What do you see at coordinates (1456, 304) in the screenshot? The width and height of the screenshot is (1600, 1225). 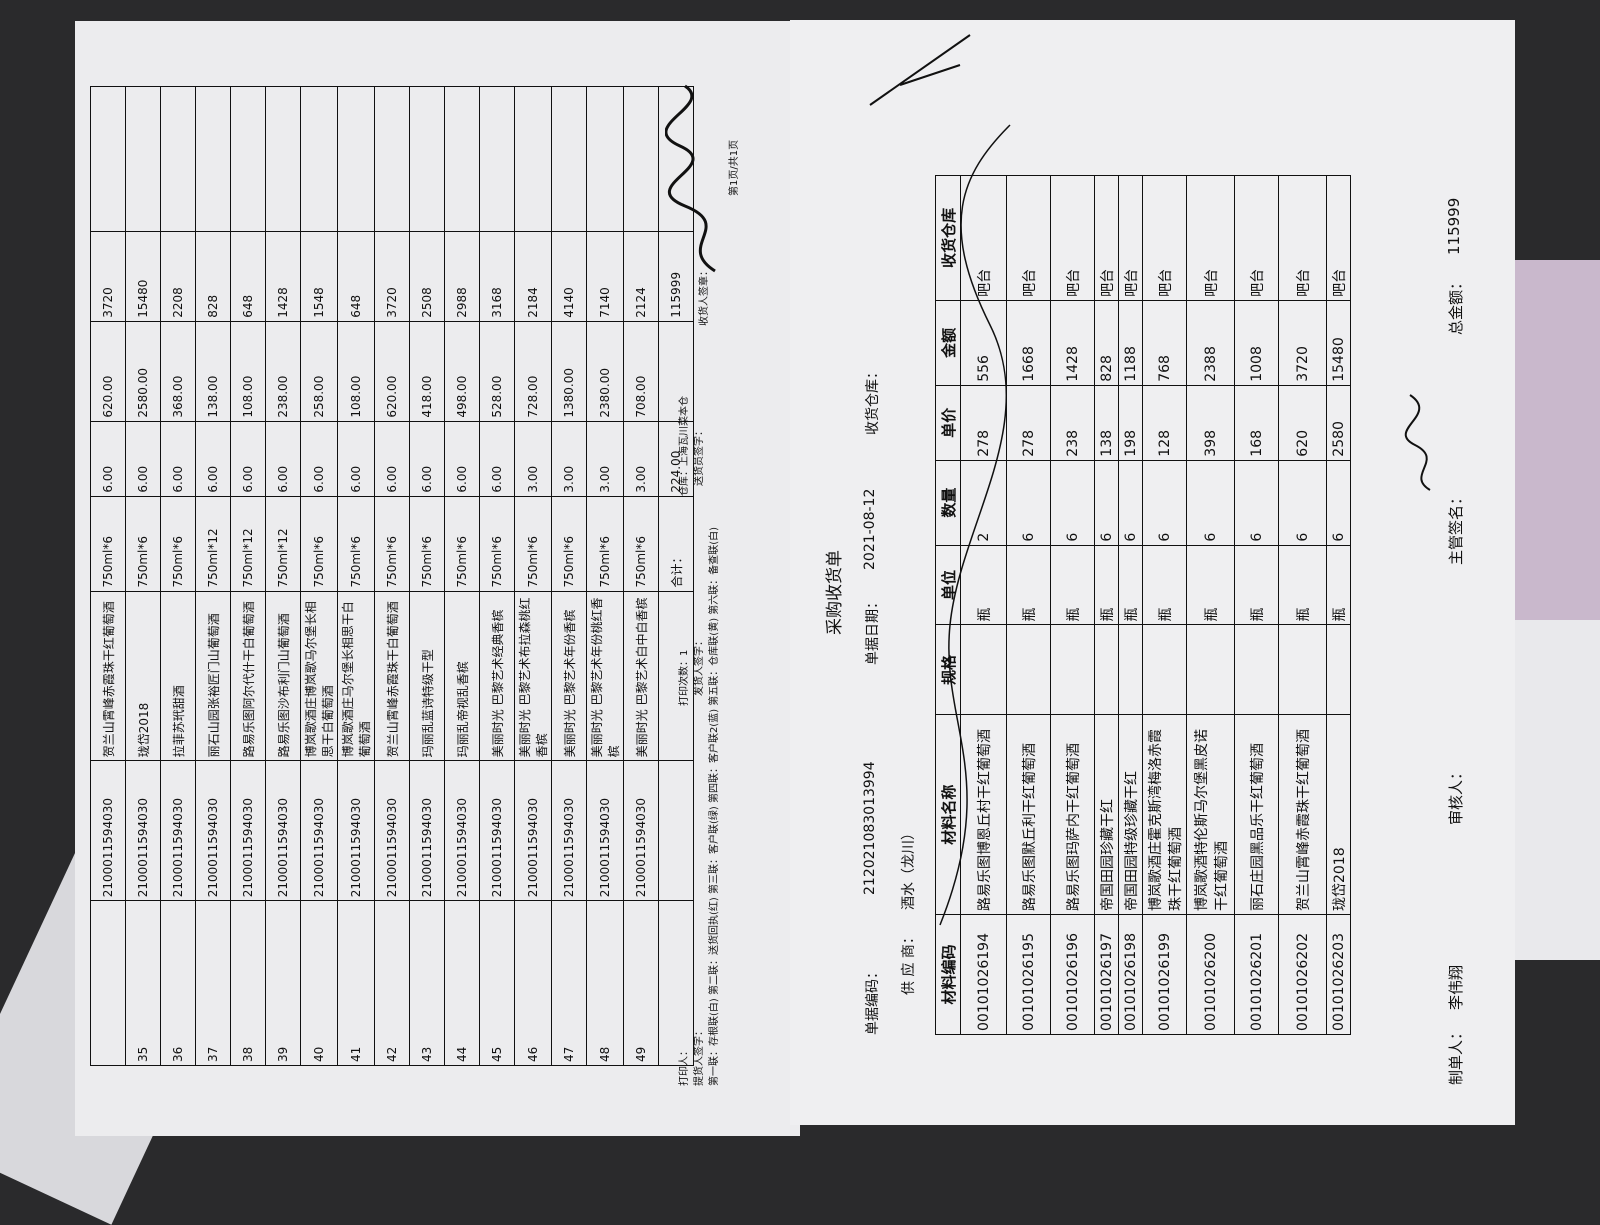 I see `total-label: 总金额：` at bounding box center [1456, 304].